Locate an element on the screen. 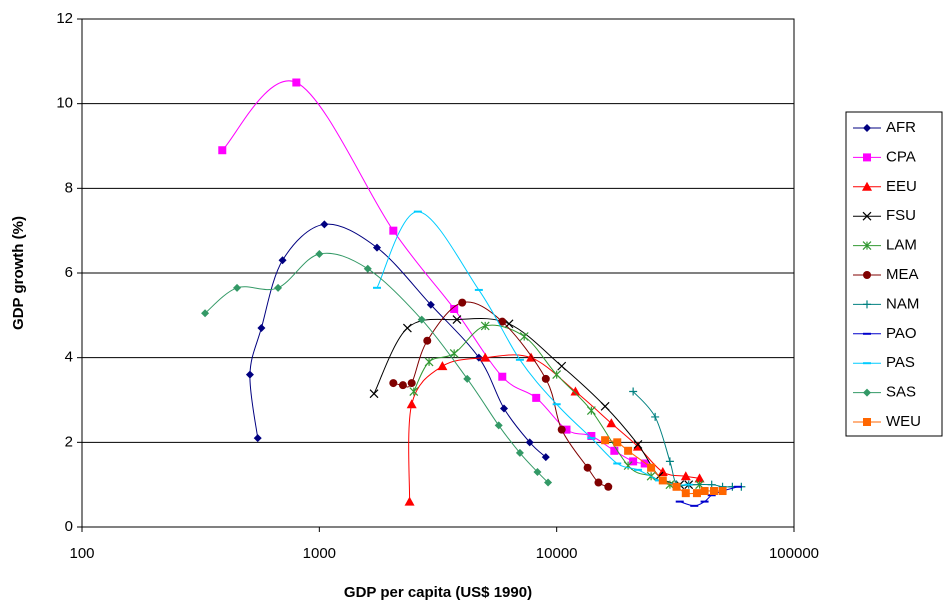 This screenshot has width=944, height=609. legend-label: AFR is located at coordinates (901, 127).